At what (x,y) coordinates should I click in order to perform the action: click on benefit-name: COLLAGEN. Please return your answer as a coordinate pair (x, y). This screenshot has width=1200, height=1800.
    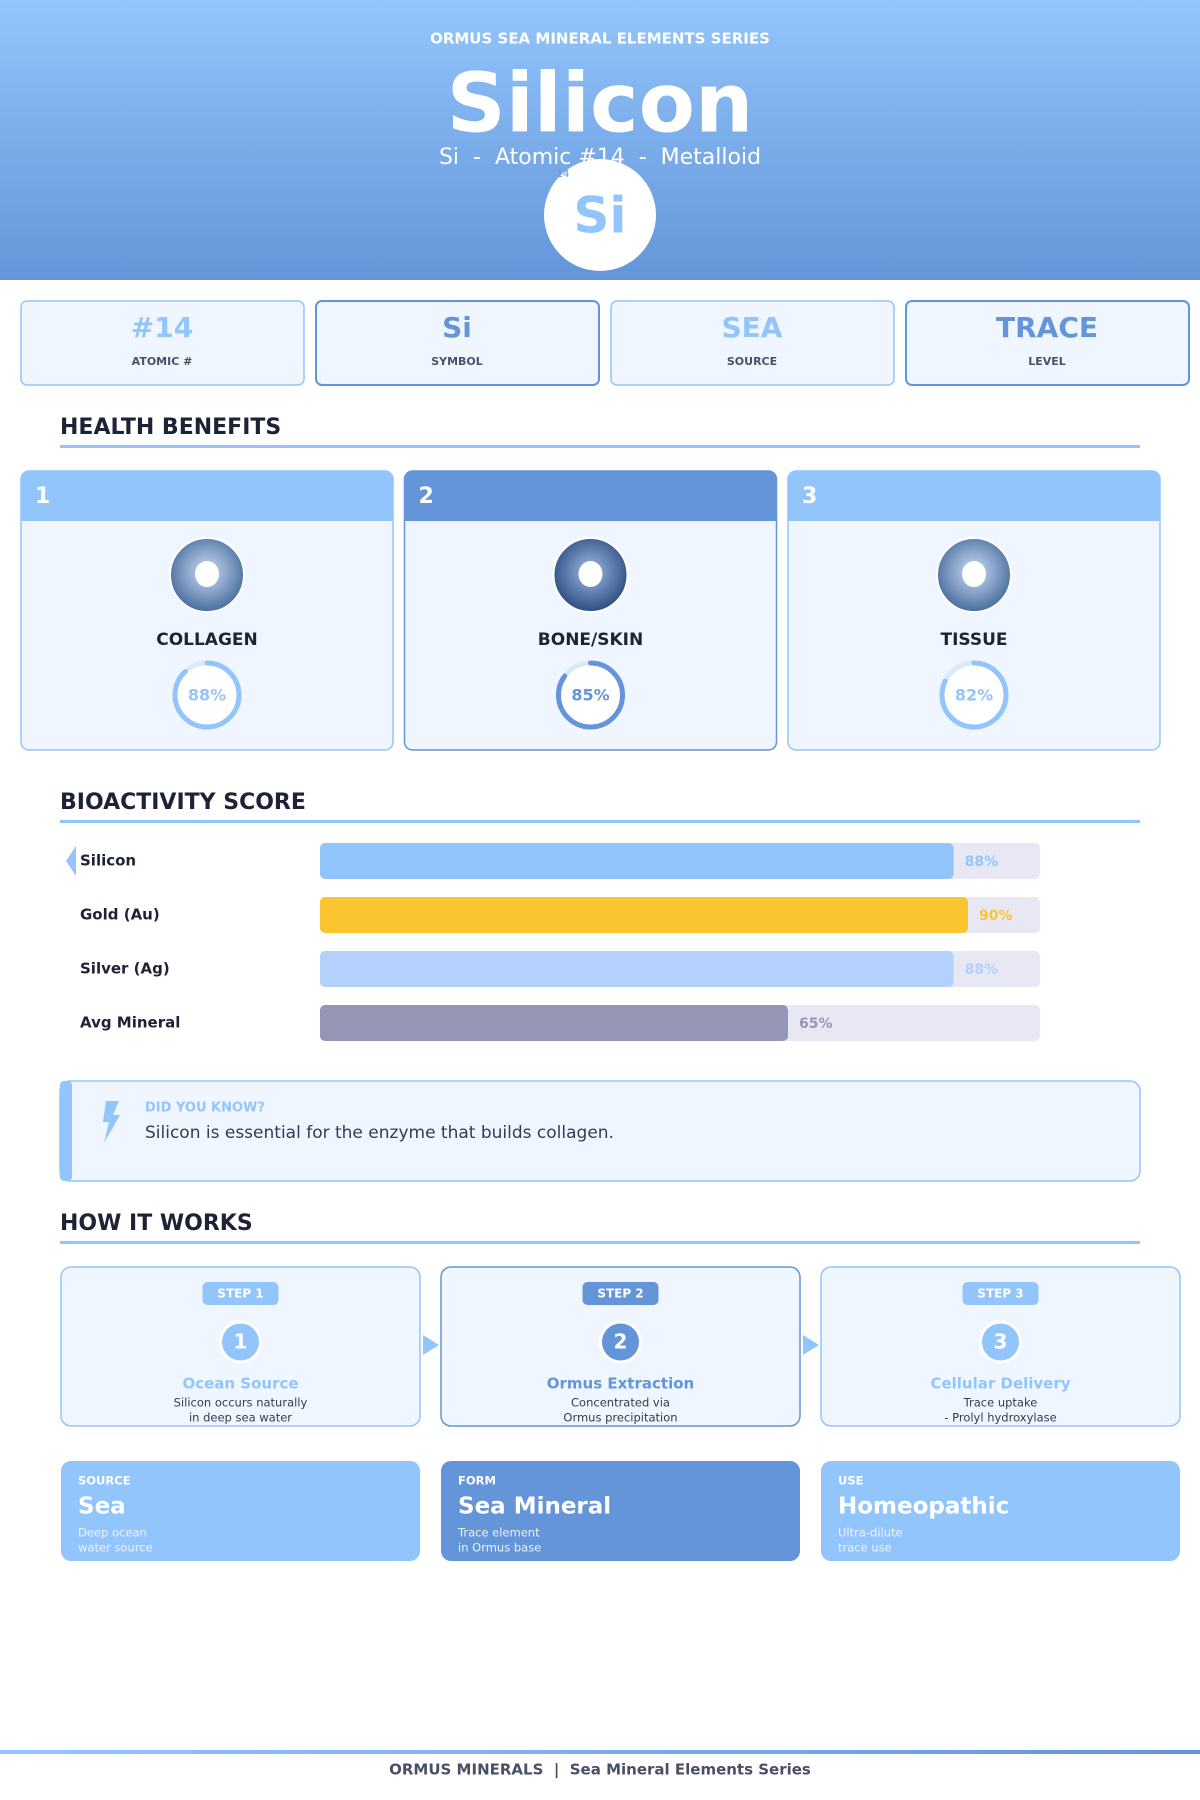
    Looking at the image, I should click on (207, 640).